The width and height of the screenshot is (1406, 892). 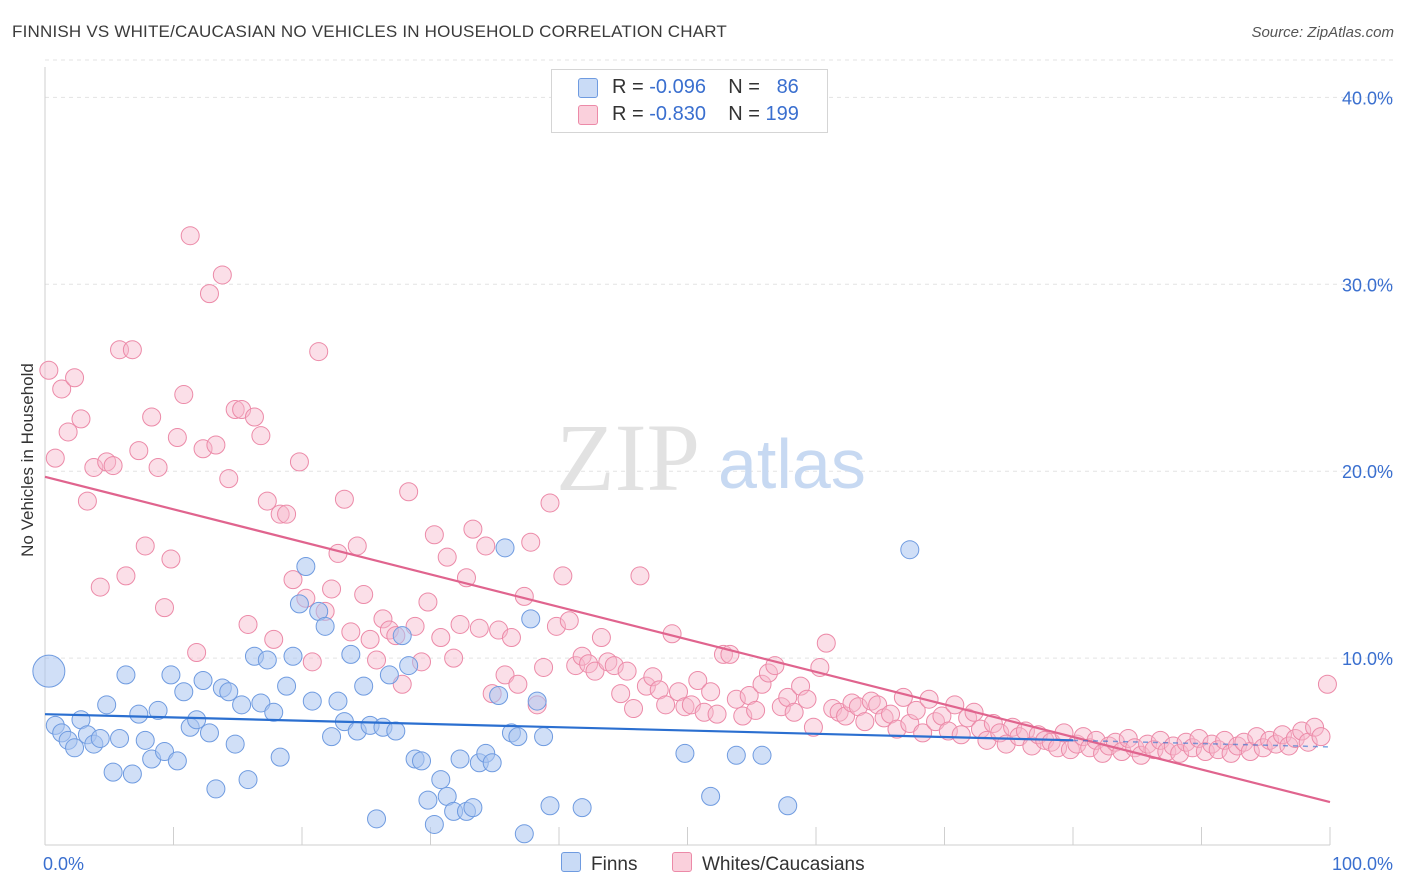 I want to click on y-tick-label: 30.0%, so click(x=1367, y=285).